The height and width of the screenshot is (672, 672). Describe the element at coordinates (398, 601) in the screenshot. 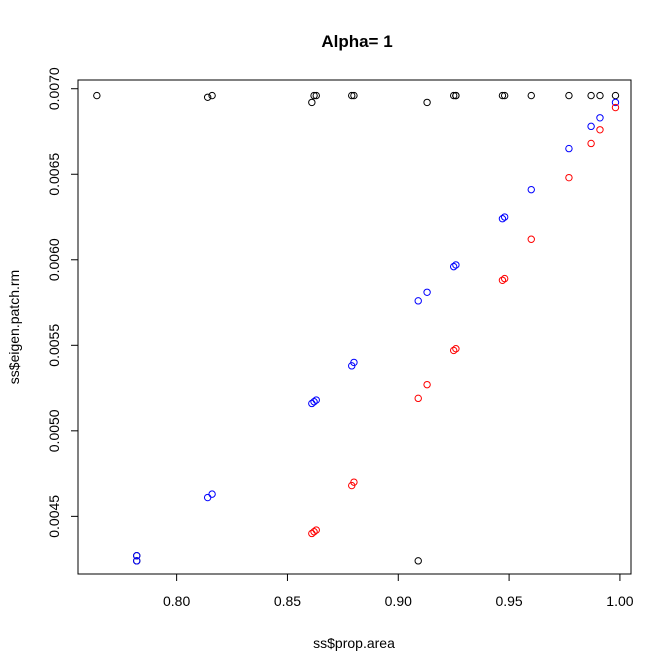

I see `x-tick-label: 0.90` at that location.